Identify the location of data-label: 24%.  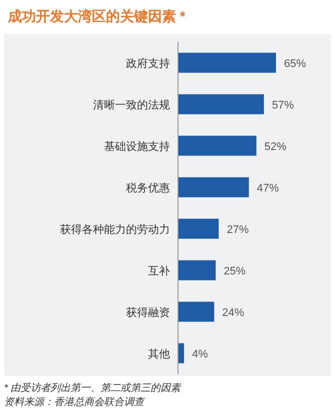
(233, 312).